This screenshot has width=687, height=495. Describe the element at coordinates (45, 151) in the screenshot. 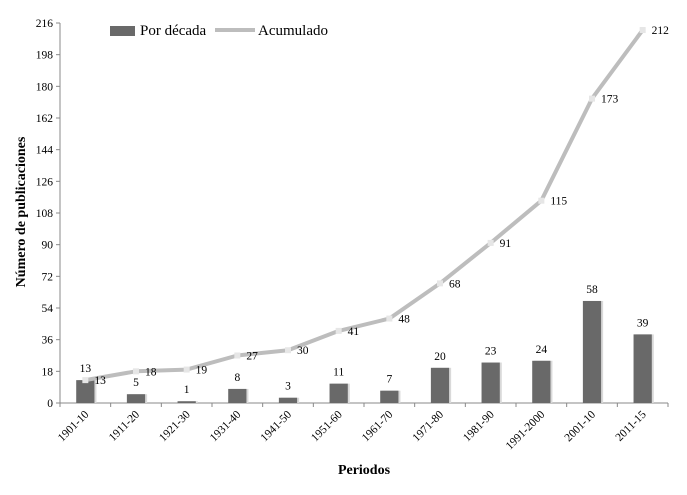

I see `y-tick-label: 144` at that location.